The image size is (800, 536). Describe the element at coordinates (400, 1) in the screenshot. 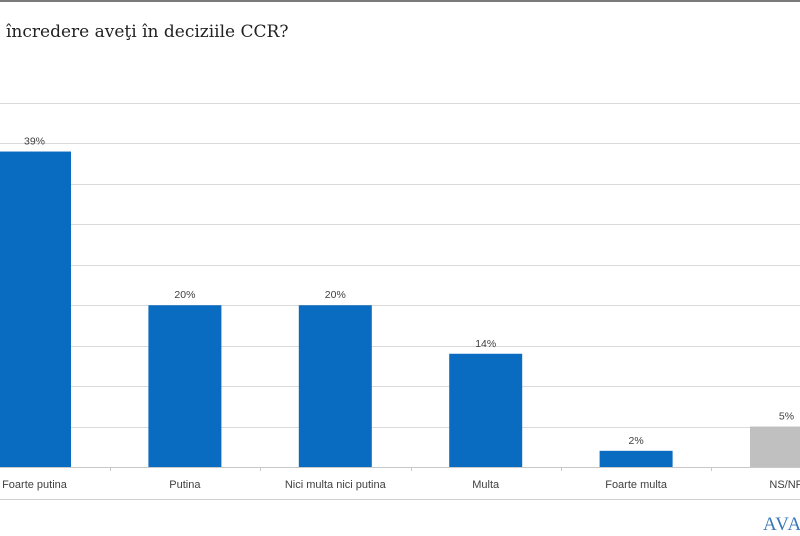

I see `top-border` at that location.